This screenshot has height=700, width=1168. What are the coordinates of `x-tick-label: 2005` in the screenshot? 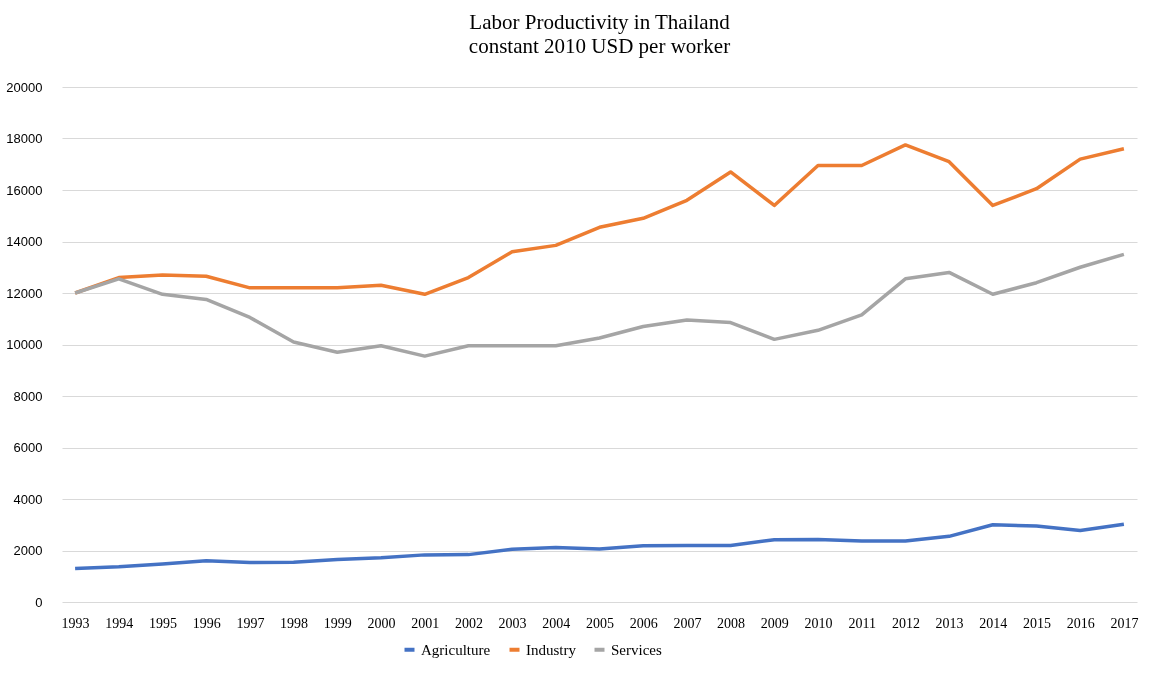 It's located at (600, 623).